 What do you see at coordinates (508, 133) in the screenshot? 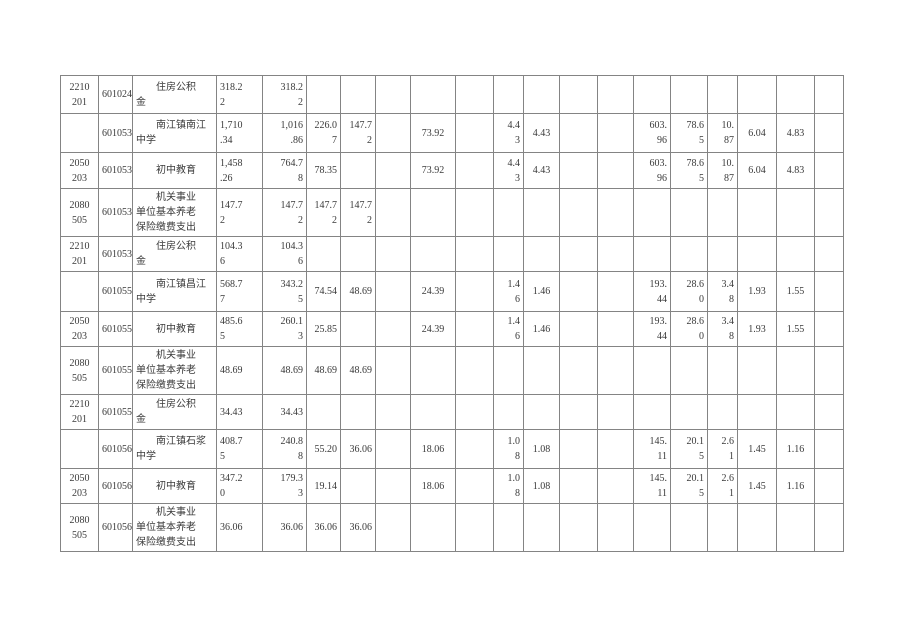
I see `table-cell: 4.4 3` at bounding box center [508, 133].